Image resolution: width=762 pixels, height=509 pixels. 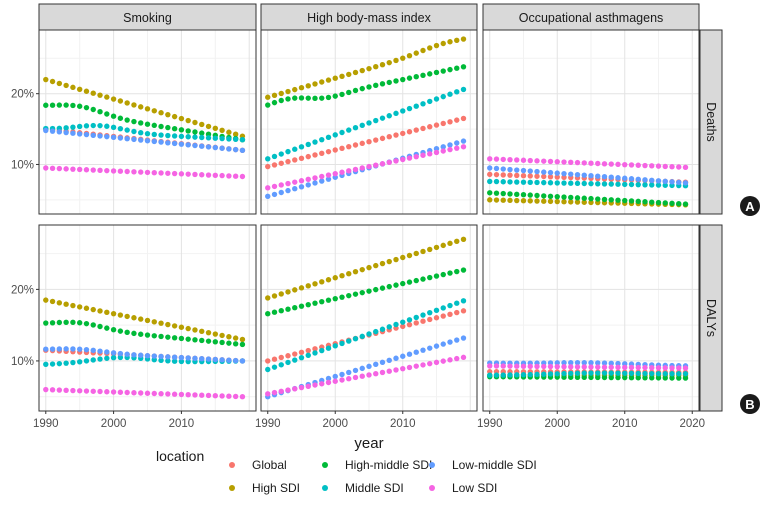 What do you see at coordinates (749, 404) in the screenshot?
I see `panel-marker-label: B` at bounding box center [749, 404].